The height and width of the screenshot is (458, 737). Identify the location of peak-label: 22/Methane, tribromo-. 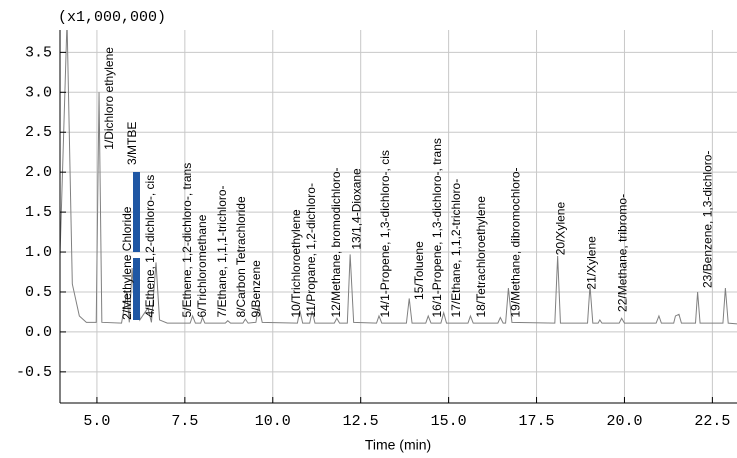
(623, 253).